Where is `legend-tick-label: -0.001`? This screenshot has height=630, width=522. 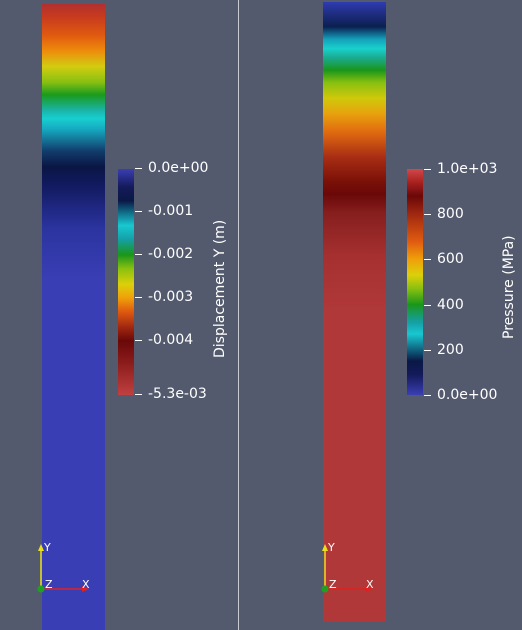 legend-tick-label: -0.001 is located at coordinates (170, 211).